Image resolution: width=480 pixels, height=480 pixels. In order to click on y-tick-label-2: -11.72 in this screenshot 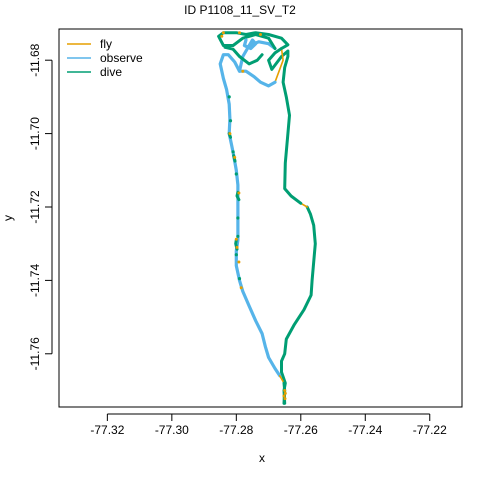, I will do `click(35, 206)`.